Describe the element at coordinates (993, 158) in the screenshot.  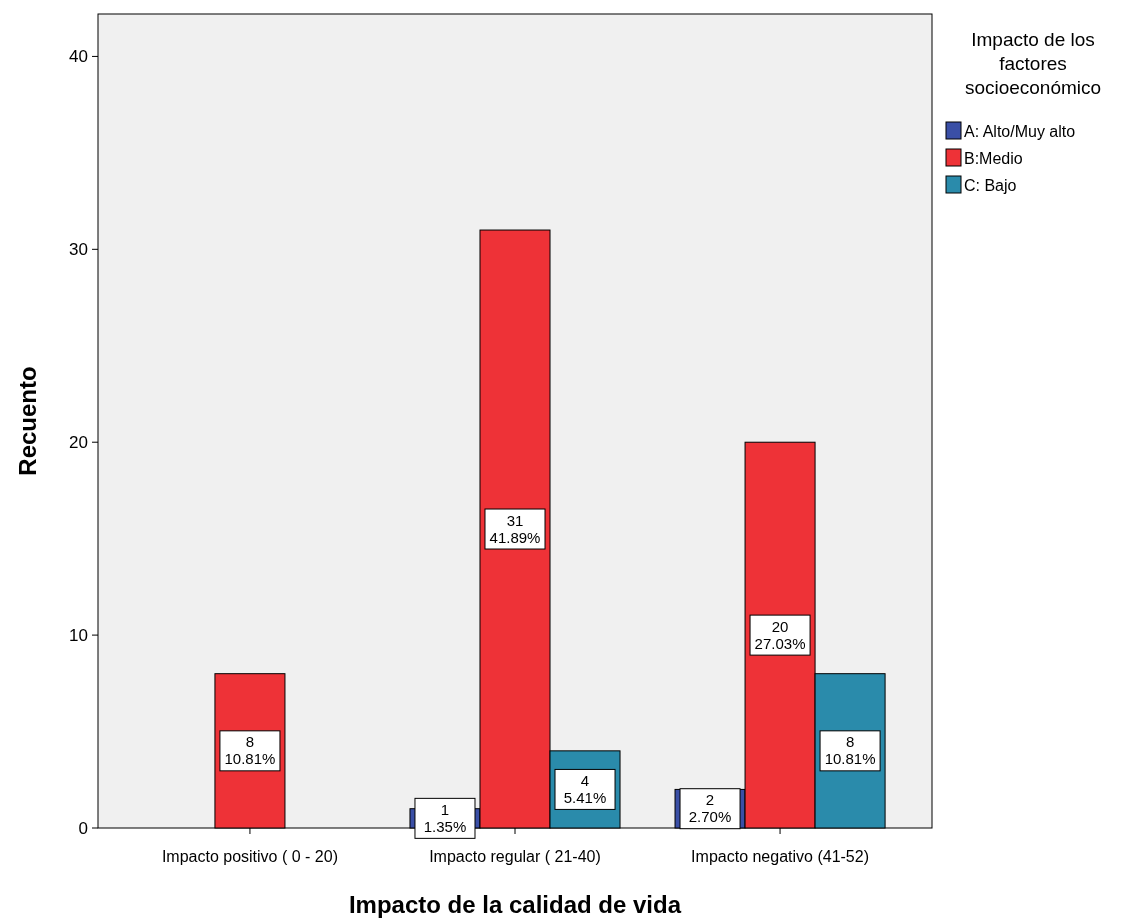
I see `legend-label: B:Medio` at that location.